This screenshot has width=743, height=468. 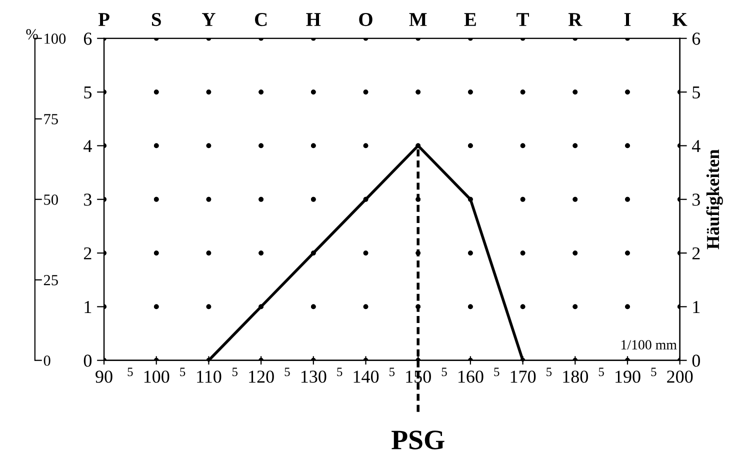 I want to click on y-tick-label: 1, so click(x=88, y=307).